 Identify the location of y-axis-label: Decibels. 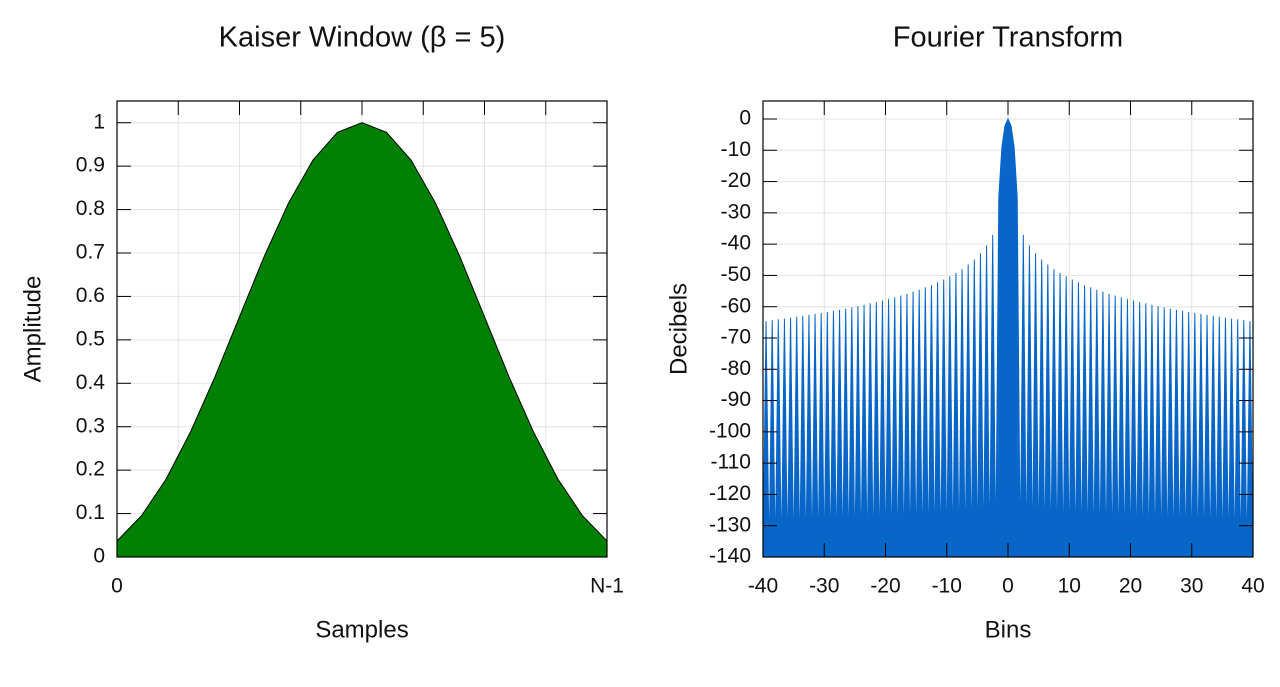
(678, 329).